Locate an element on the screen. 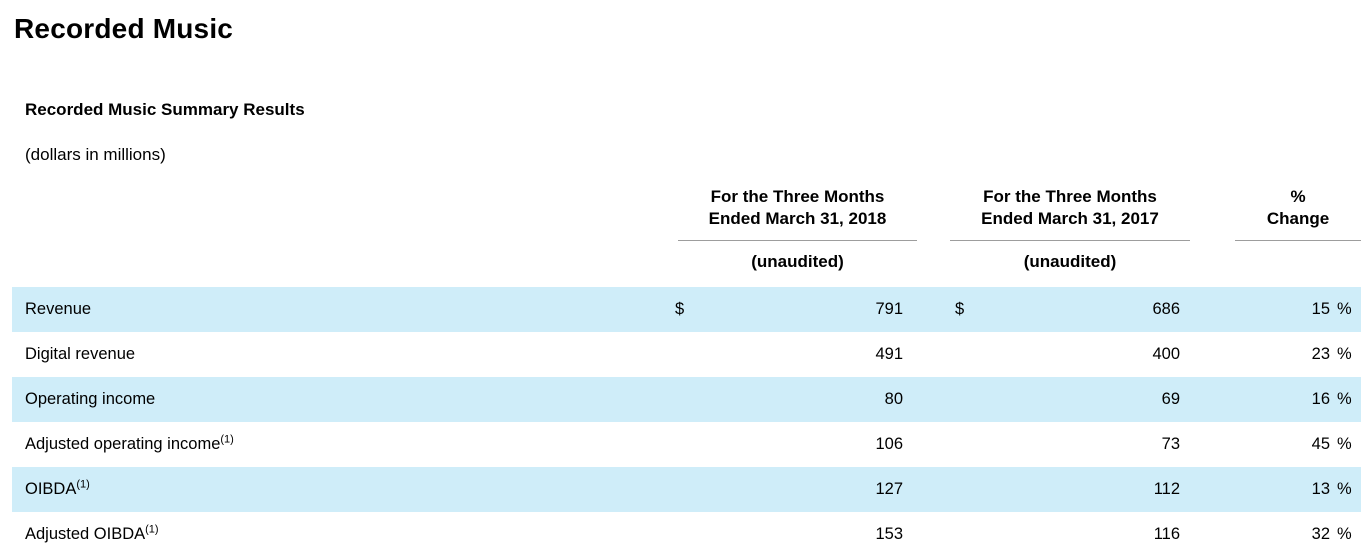  value-2018: 791 is located at coordinates (889, 309).